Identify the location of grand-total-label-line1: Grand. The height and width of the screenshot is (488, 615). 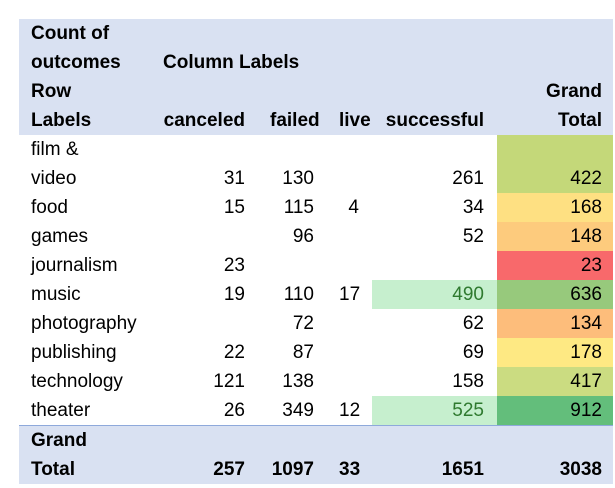
(85, 440).